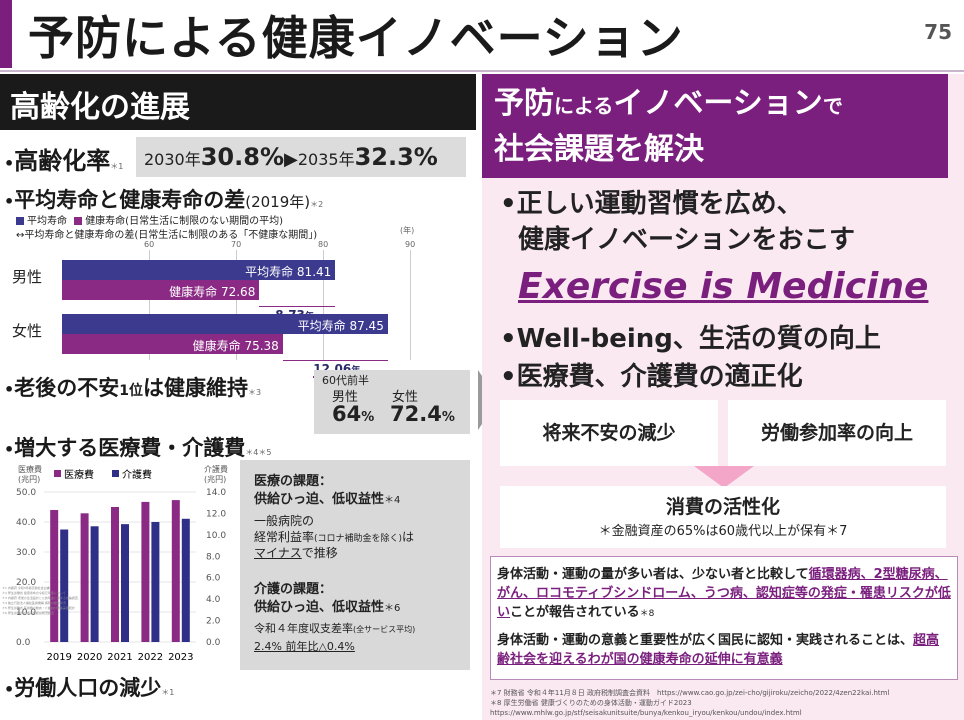 Image resolution: width=964 pixels, height=720 pixels. What do you see at coordinates (407, 230) in the screenshot?
I see `axis-unit: (年)` at bounding box center [407, 230].